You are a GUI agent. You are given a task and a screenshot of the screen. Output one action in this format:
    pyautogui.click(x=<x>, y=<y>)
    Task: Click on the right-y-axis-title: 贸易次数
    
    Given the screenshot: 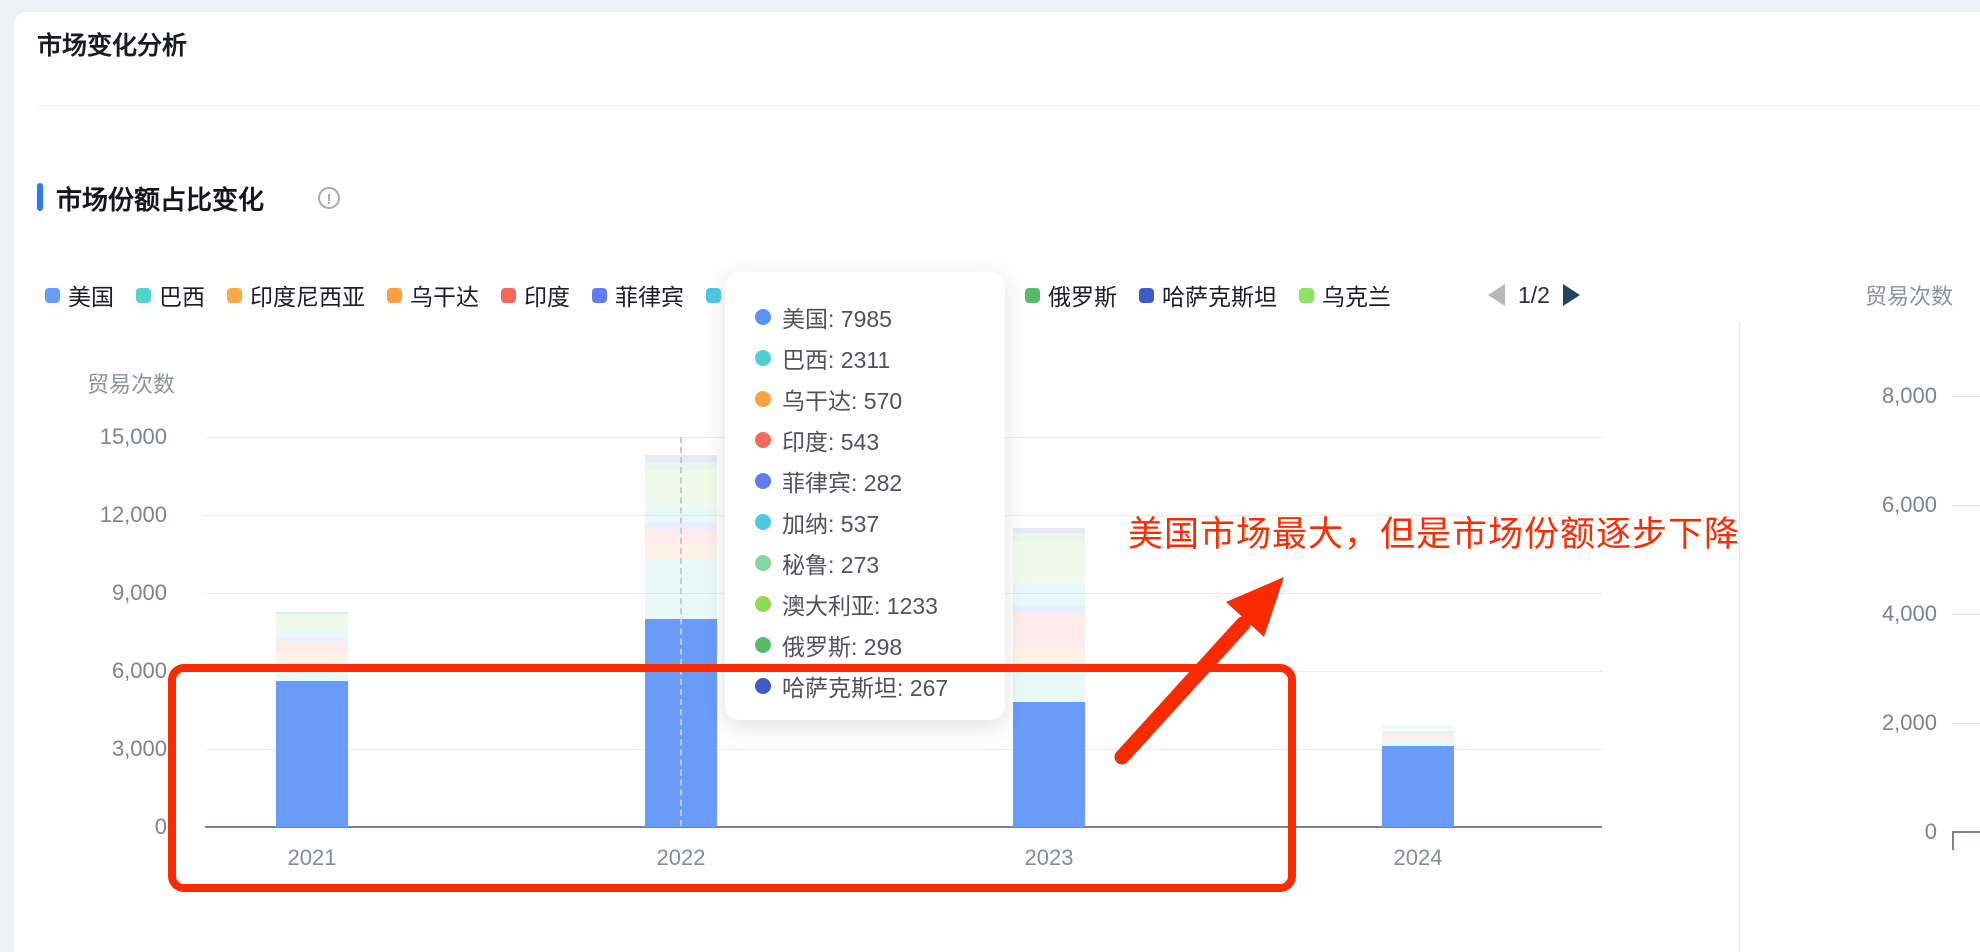 What is the action you would take?
    pyautogui.click(x=1908, y=296)
    